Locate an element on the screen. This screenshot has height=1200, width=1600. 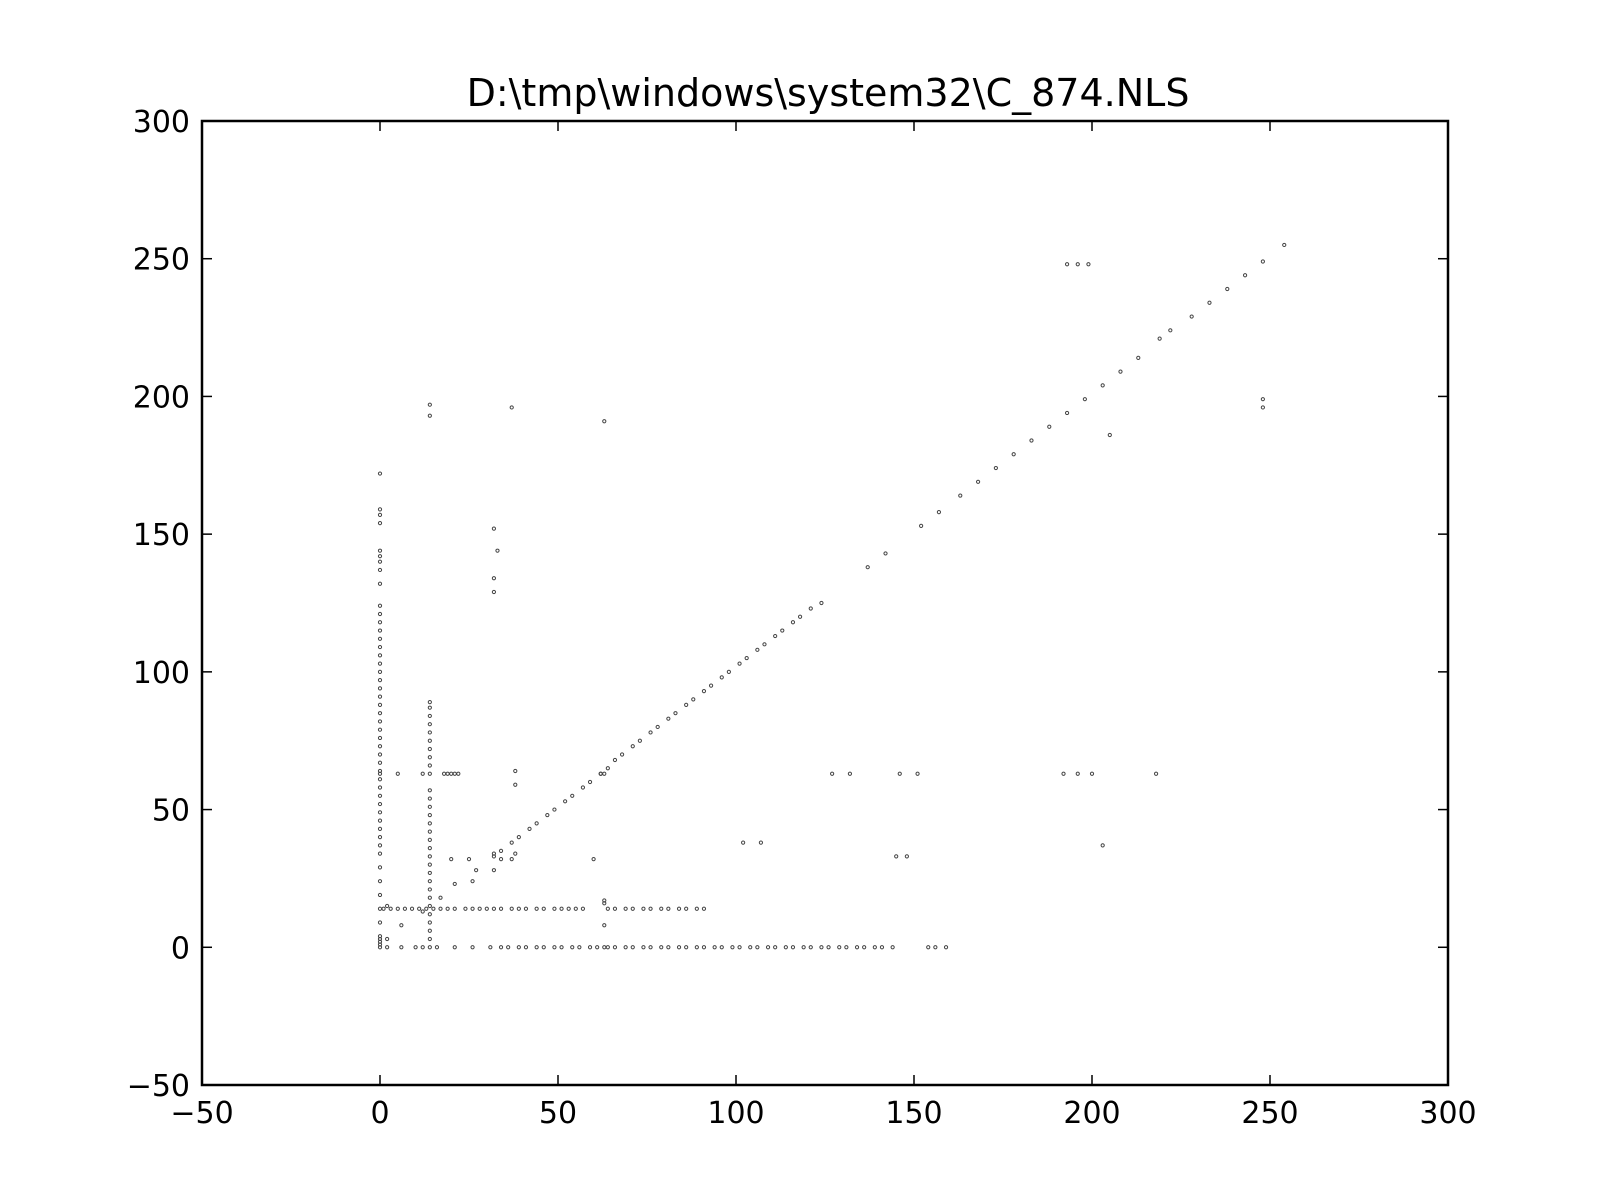
x-tick-label: 300 is located at coordinates (1447, 1113).